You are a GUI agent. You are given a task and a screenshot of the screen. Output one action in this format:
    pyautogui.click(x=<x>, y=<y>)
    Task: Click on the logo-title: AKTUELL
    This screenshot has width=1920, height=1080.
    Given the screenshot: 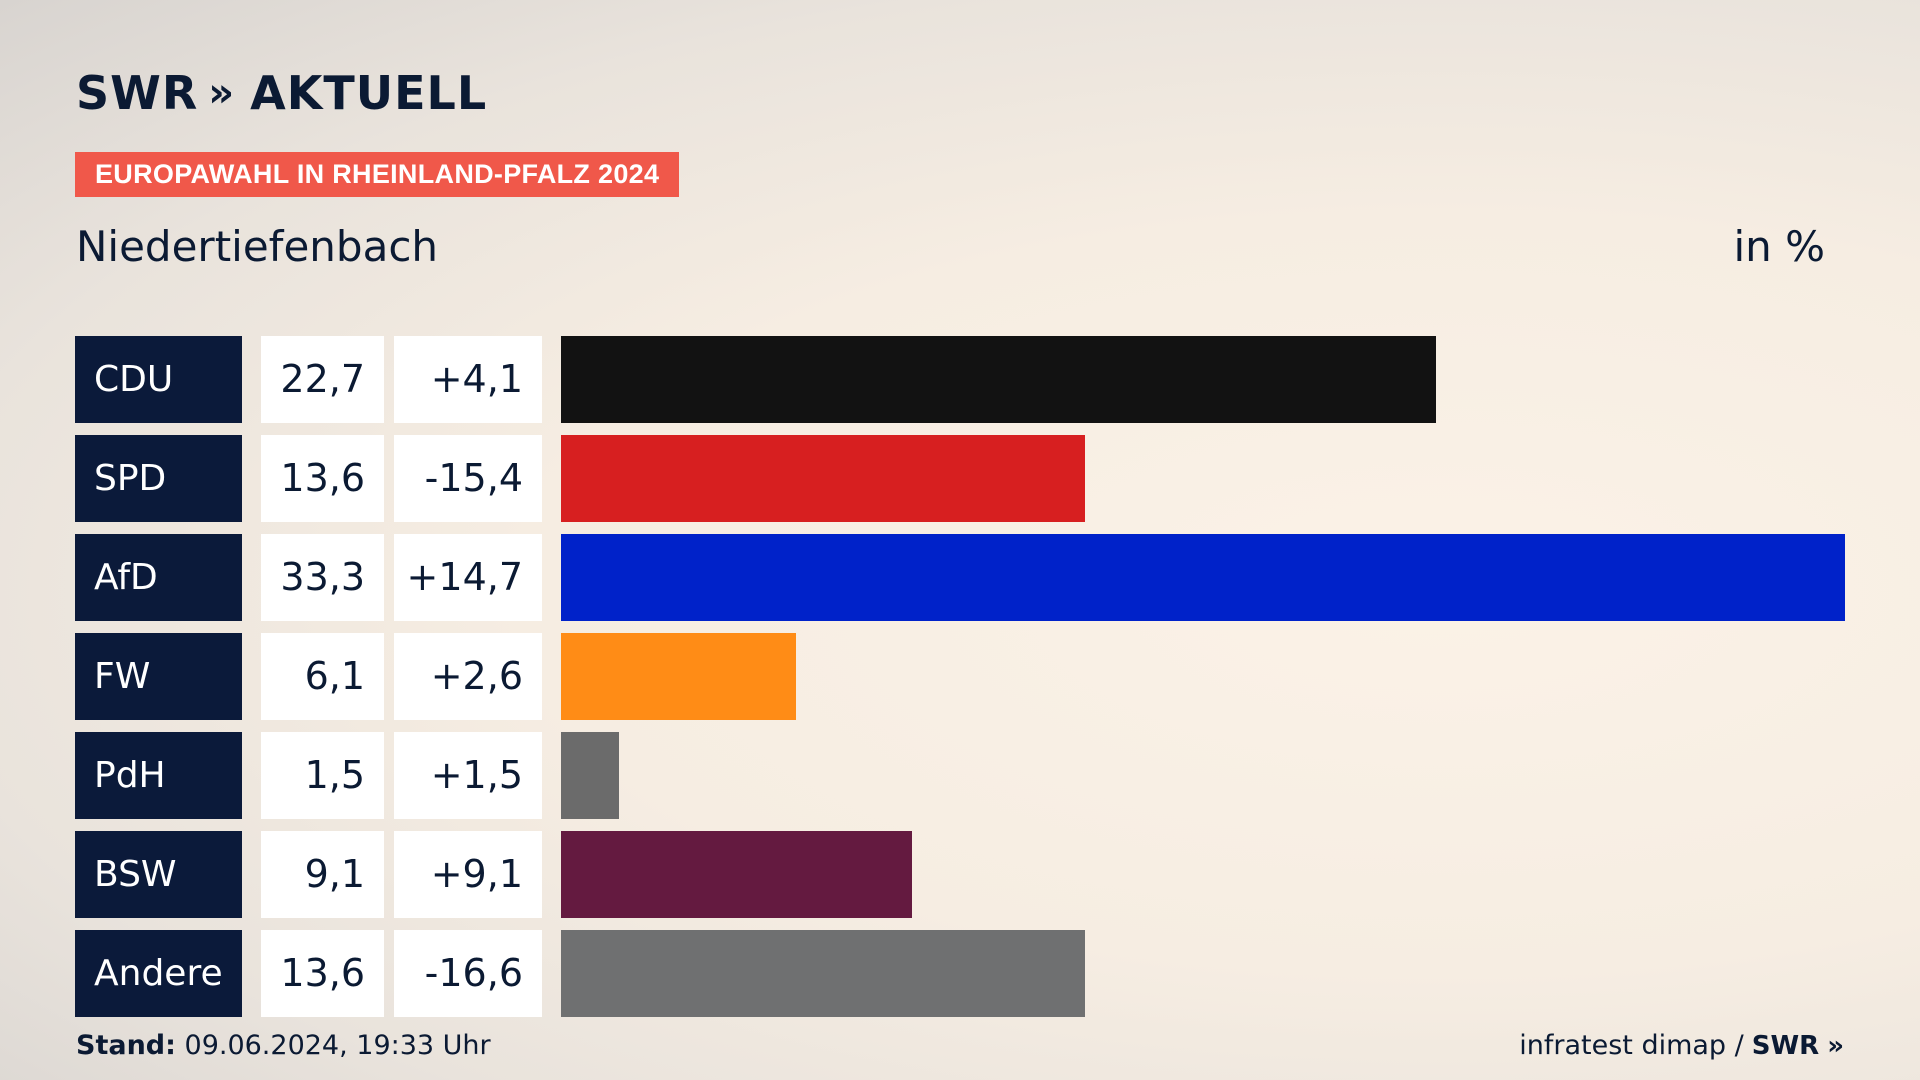 What is the action you would take?
    pyautogui.click(x=369, y=93)
    